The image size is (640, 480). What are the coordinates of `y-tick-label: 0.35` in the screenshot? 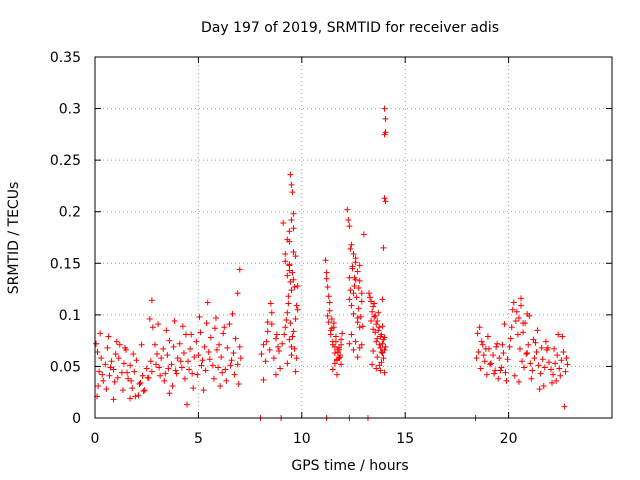 It's located at (65, 58).